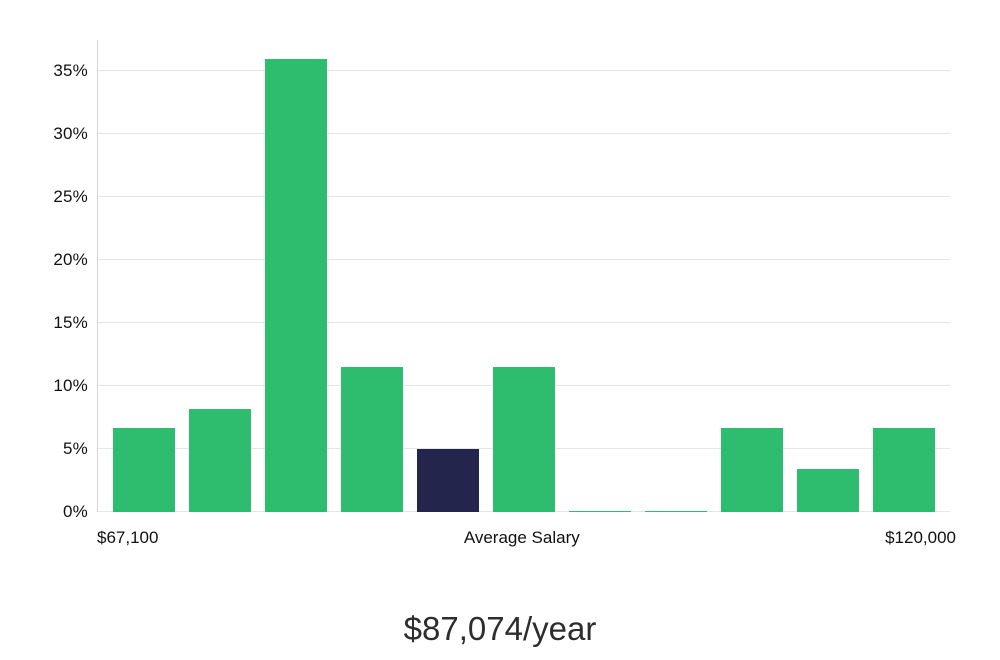 This screenshot has height=660, width=1000. Describe the element at coordinates (70, 323) in the screenshot. I see `y-tick-label: 15%` at that location.